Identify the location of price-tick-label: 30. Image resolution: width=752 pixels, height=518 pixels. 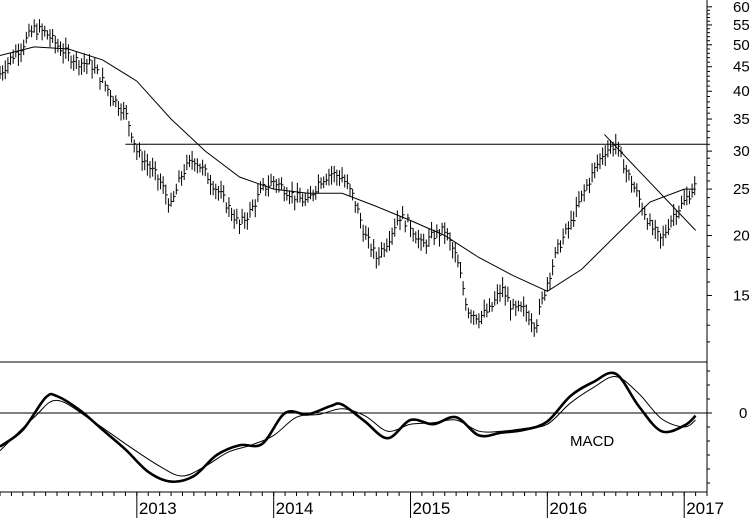
(741, 151).